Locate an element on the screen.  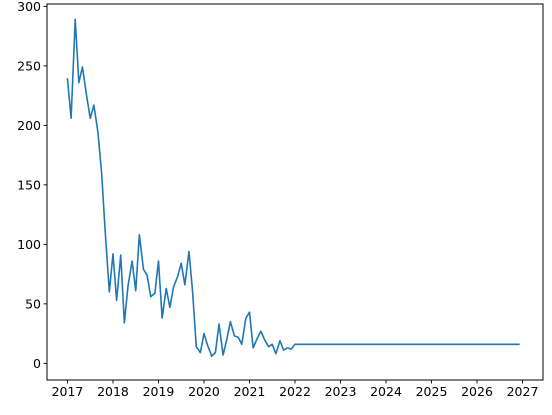
x-tick-label: 2024 is located at coordinates (386, 391).